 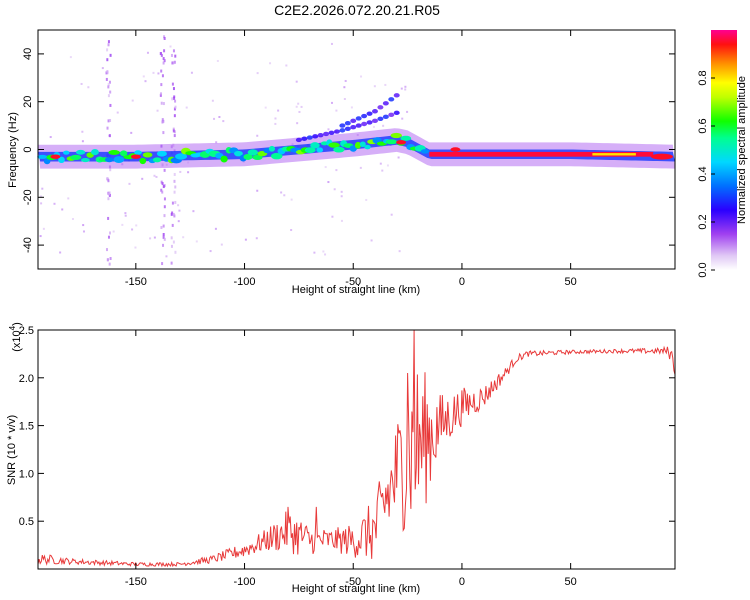 What do you see at coordinates (703, 173) in the screenshot?
I see `colorbar-tick-label: 0.4` at bounding box center [703, 173].